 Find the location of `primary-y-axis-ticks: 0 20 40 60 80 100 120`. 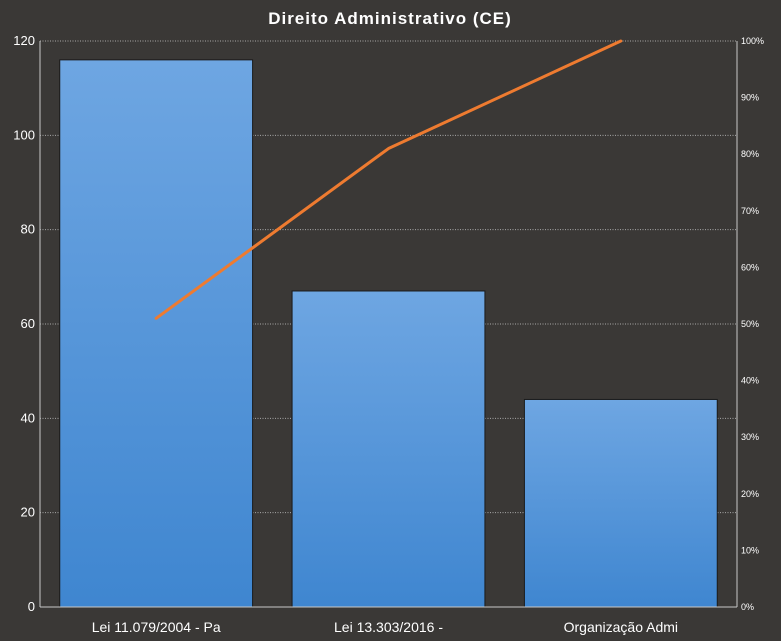

primary-y-axis-ticks: 0 20 40 60 80 100 120 is located at coordinates (24, 323).